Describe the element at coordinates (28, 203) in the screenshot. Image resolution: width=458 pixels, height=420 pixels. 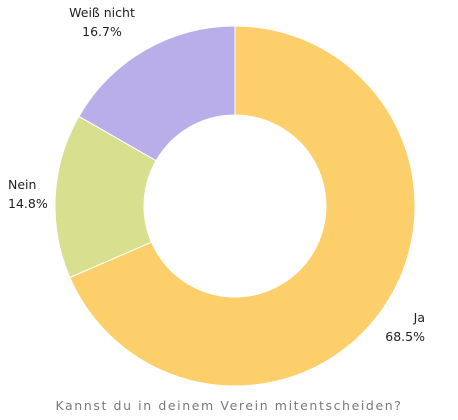
I see `slice-value-nein: 14.8%` at that location.